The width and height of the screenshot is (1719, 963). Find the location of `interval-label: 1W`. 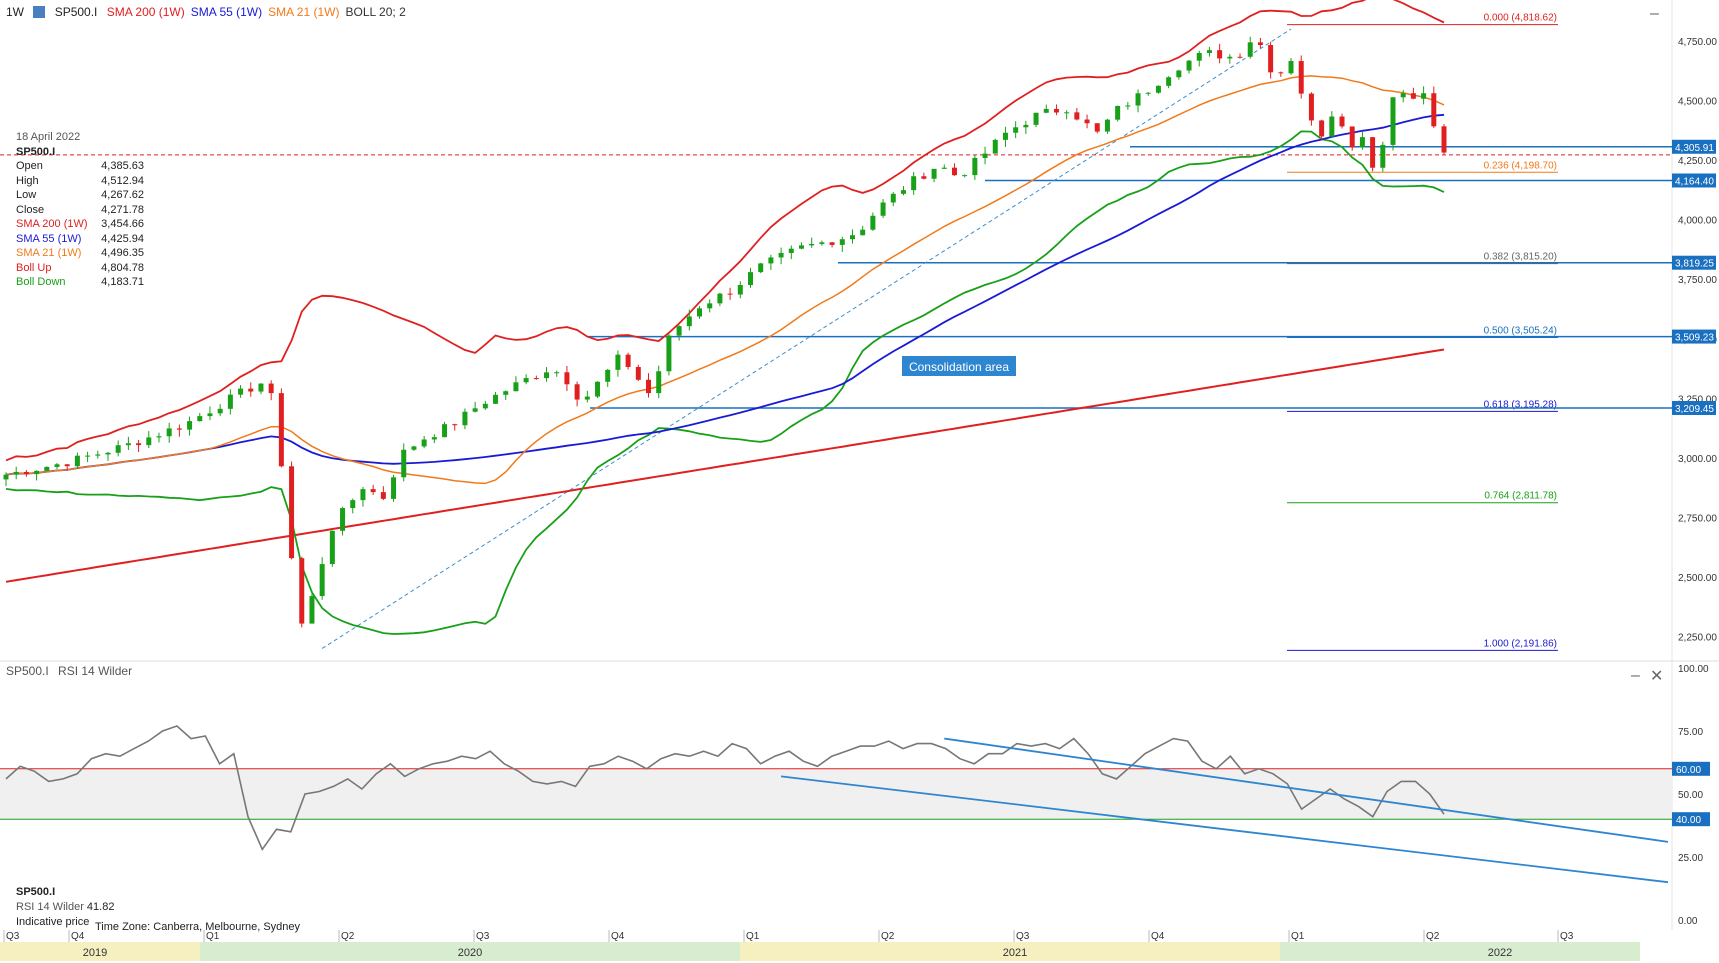

interval-label: 1W is located at coordinates (15, 12).